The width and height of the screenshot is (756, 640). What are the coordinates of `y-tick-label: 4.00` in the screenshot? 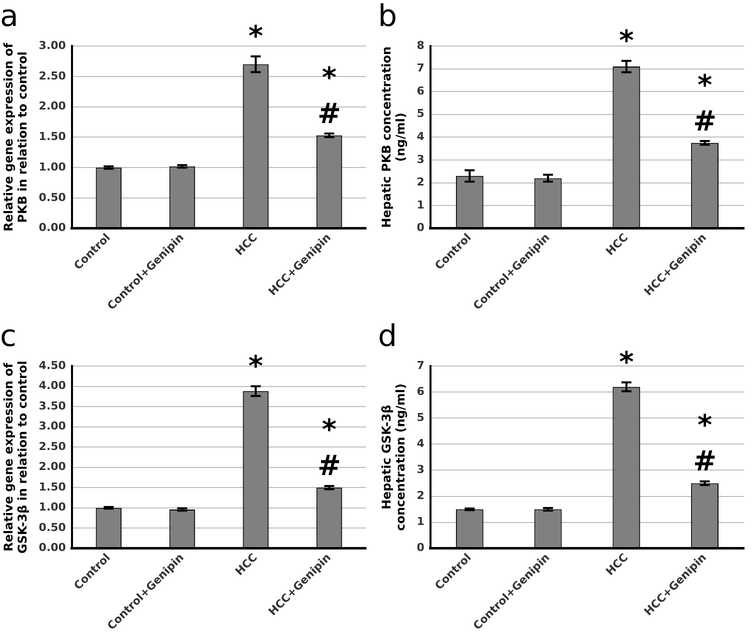 It's located at (52, 385).